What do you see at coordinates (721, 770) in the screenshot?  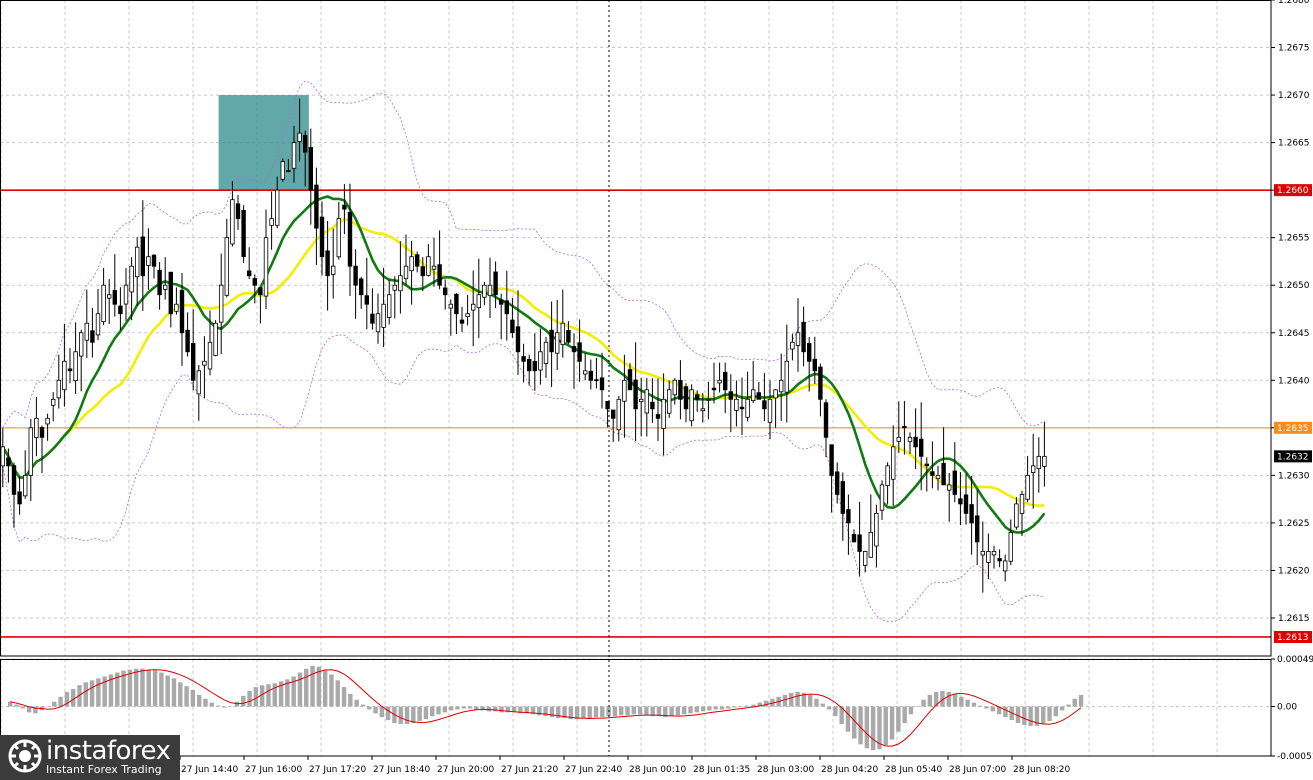 I see `time-tick-label: 28 Jun 01:35` at bounding box center [721, 770].